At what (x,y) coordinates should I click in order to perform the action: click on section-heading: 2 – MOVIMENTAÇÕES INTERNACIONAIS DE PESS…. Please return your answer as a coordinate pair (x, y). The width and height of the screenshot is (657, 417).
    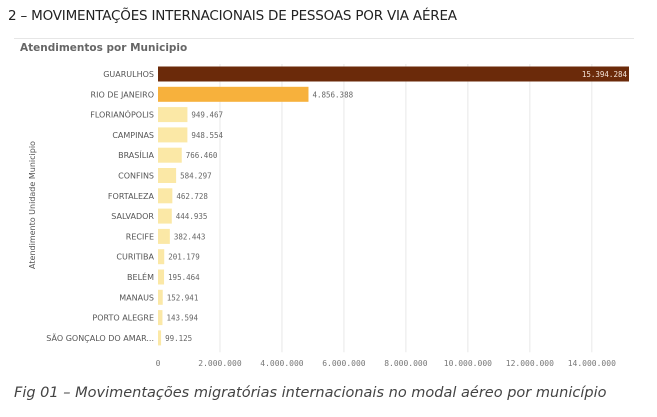
    Looking at the image, I should click on (232, 16).